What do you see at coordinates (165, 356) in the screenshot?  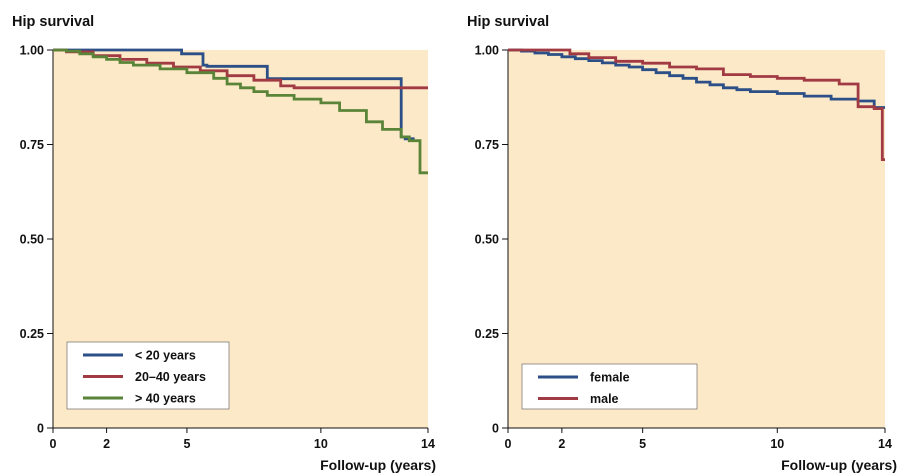 I see `legend-label: < 20 years` at bounding box center [165, 356].